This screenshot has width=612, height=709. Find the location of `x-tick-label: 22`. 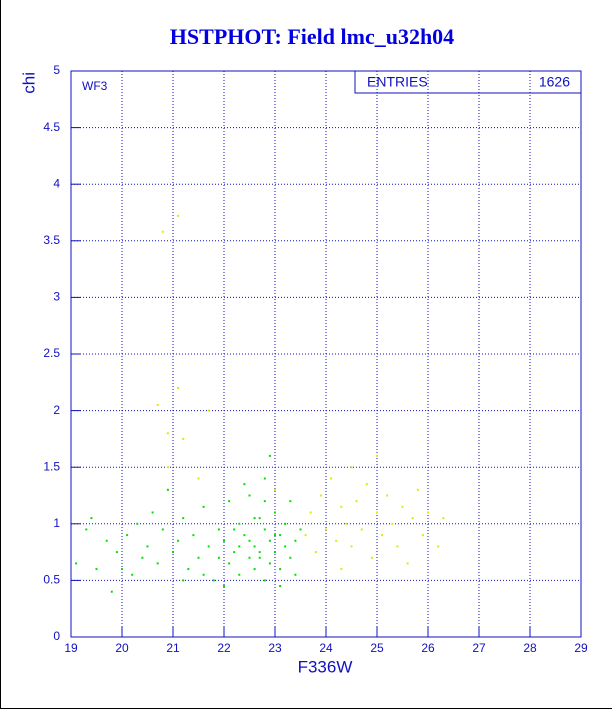

x-tick-label: 22 is located at coordinates (224, 648).